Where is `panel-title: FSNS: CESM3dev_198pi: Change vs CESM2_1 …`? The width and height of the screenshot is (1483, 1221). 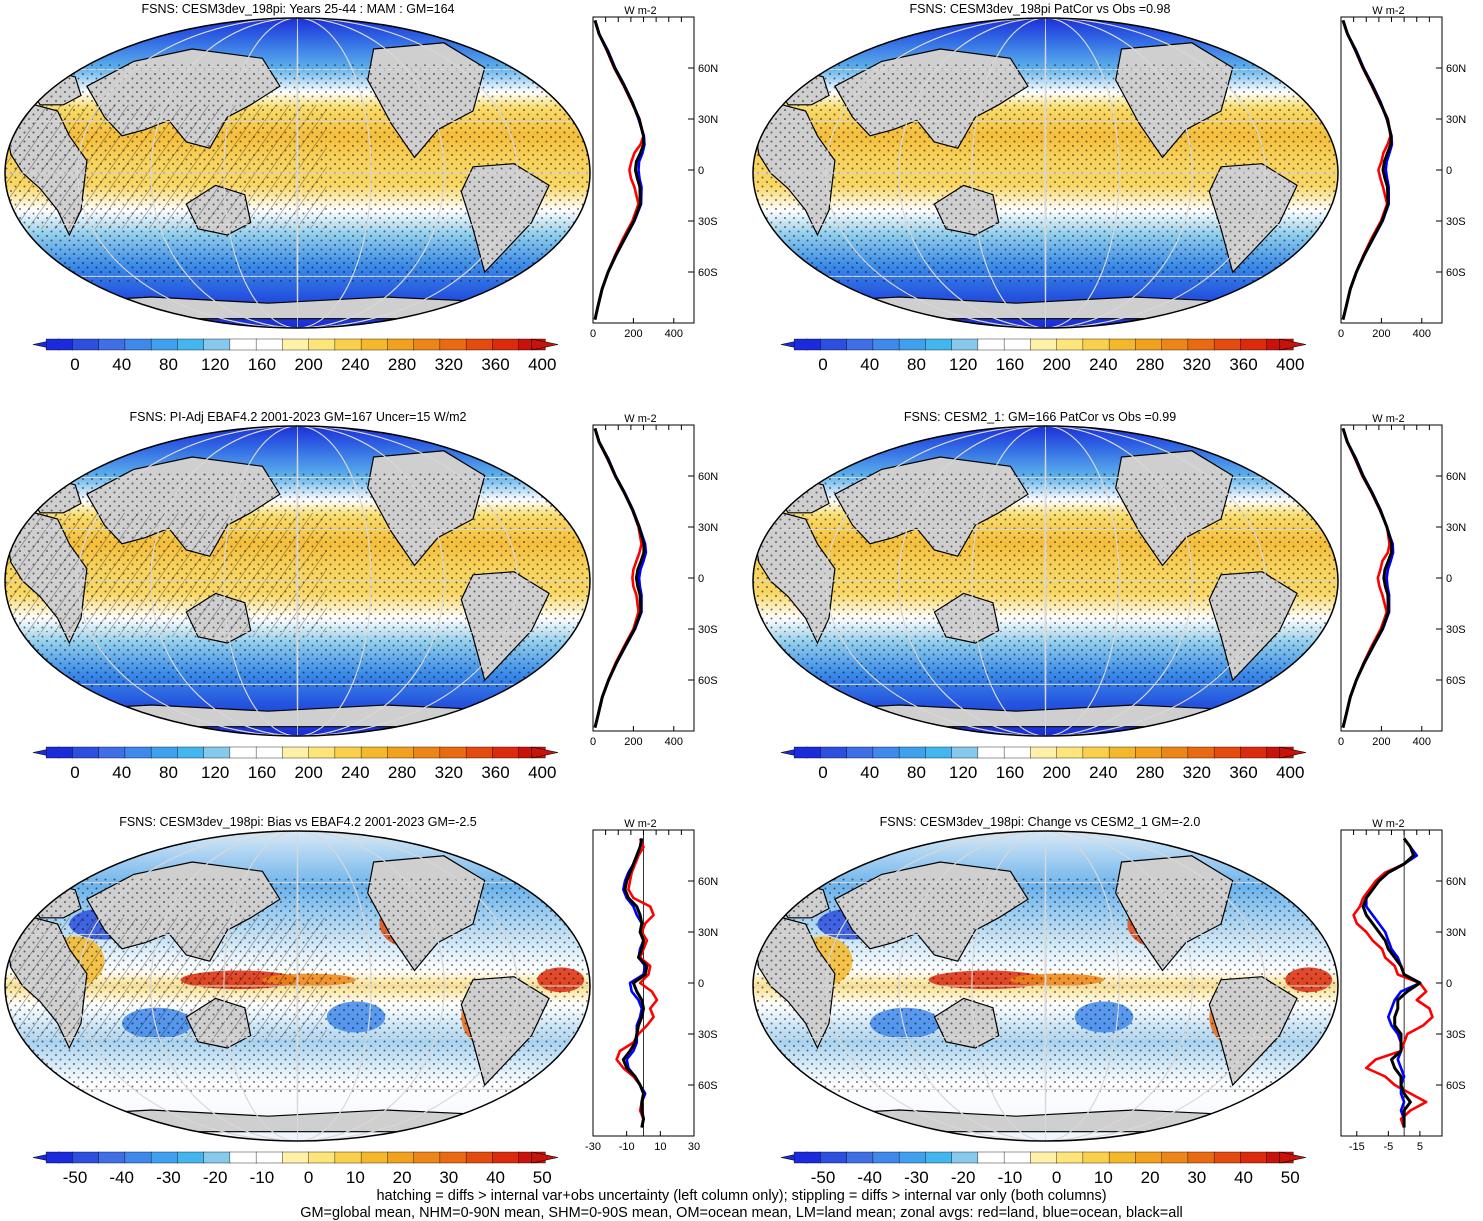
panel-title: FSNS: CESM3dev_198pi: Change vs CESM2_1 … is located at coordinates (1040, 822).